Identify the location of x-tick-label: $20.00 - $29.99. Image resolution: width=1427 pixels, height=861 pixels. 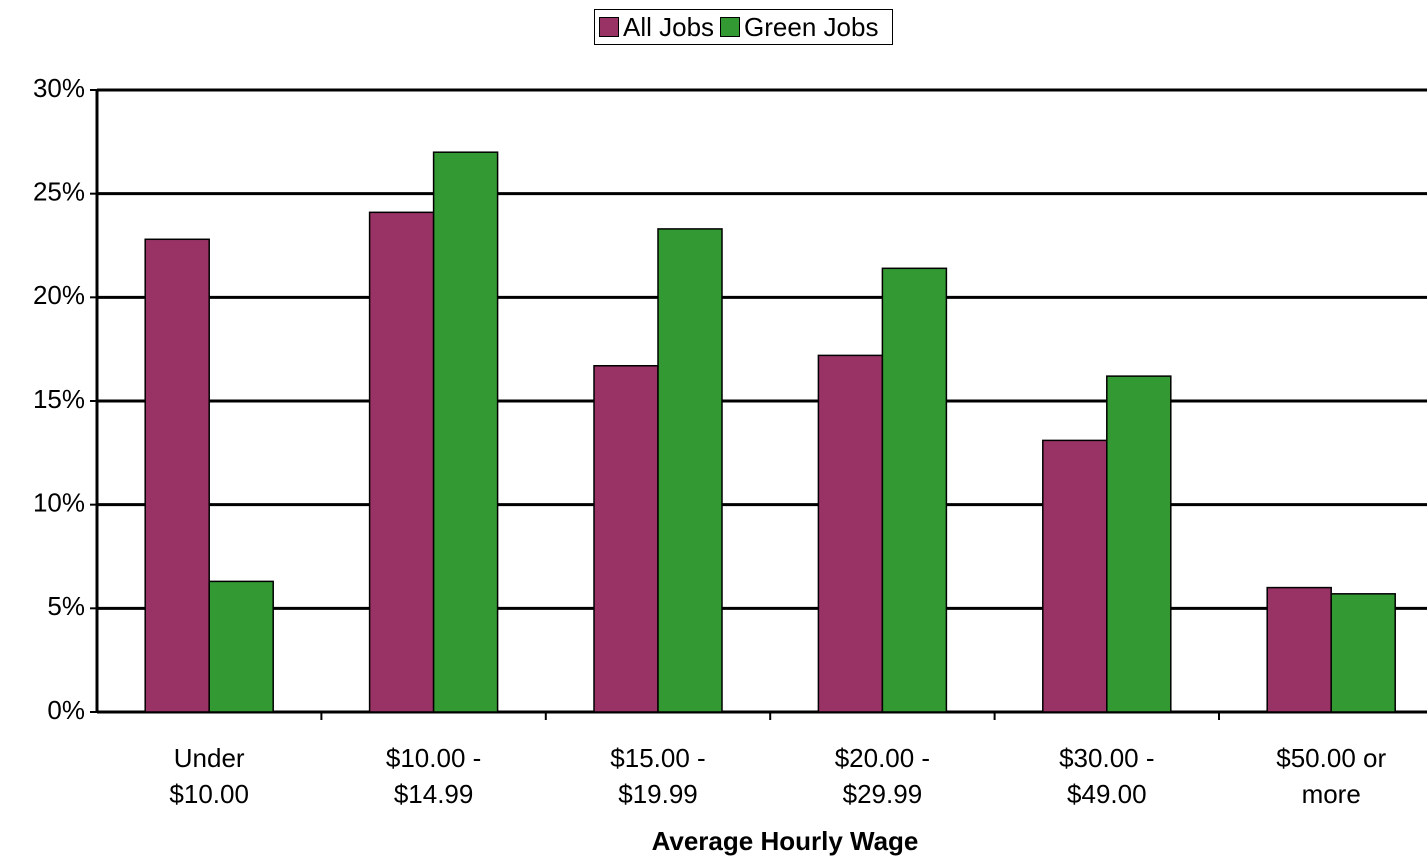
(882, 776).